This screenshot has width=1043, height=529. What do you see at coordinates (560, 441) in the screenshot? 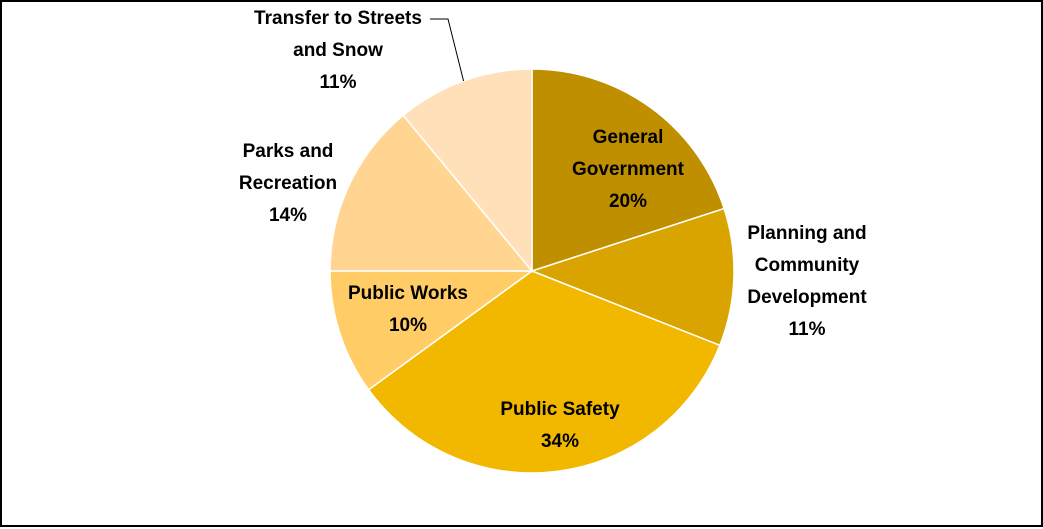
I see `slice-percent-label: 34%` at bounding box center [560, 441].